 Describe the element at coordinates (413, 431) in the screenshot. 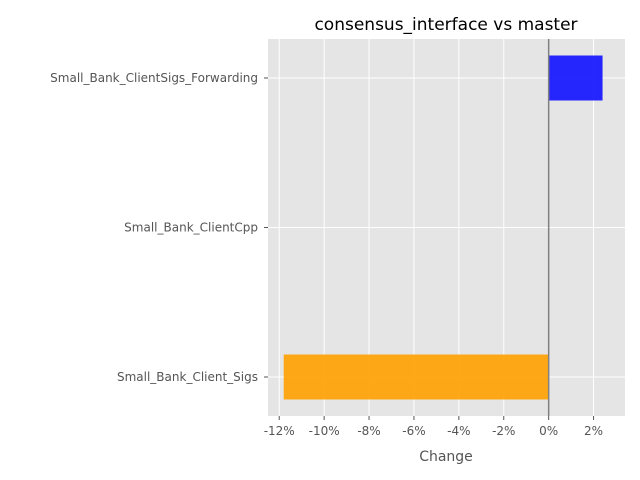

I see `x-tick-label: -6%` at that location.